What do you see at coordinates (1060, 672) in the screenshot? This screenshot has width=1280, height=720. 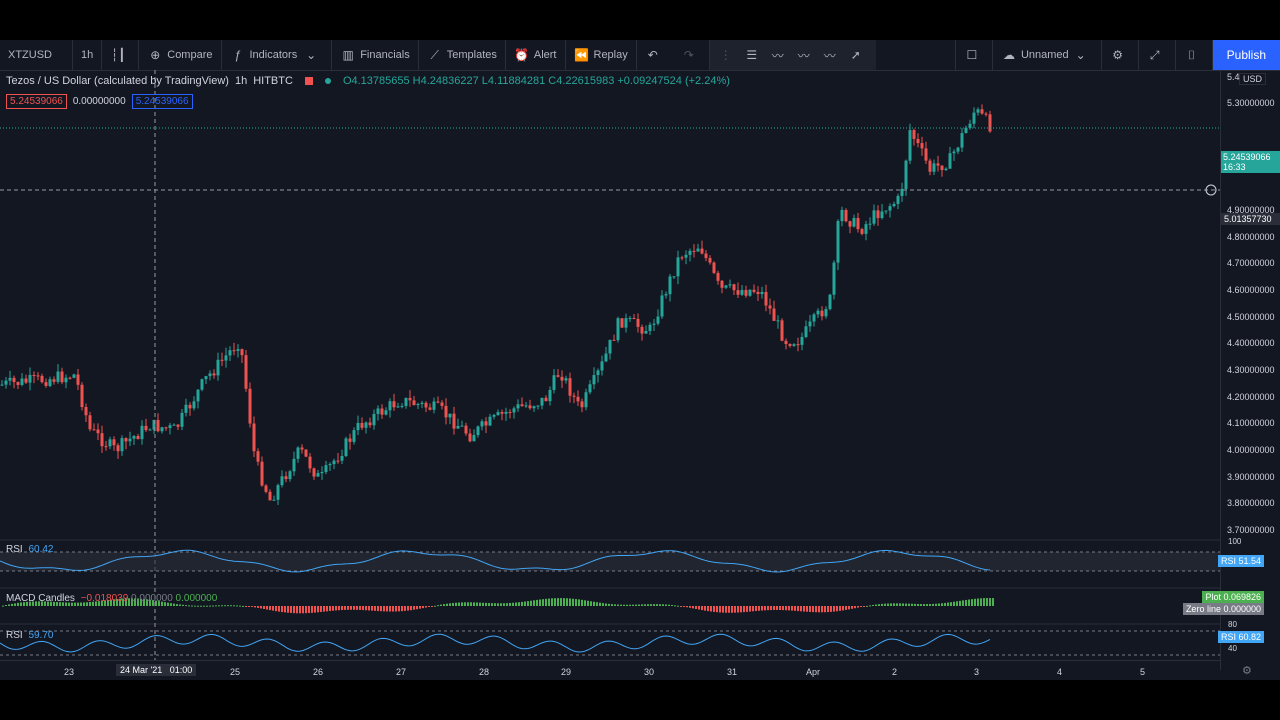 I see `time-axis-label: 4` at bounding box center [1060, 672].